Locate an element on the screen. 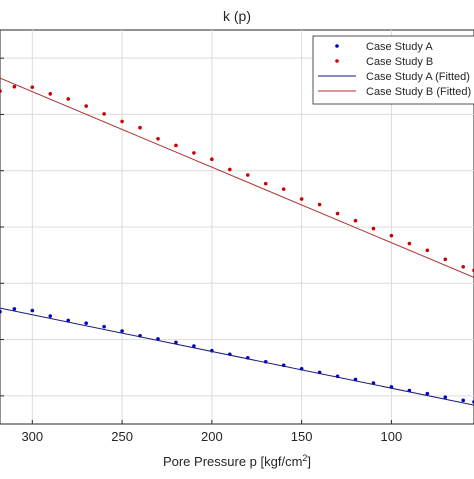 This screenshot has height=479, width=474. legend-label: Case Study B (Fitted) is located at coordinates (418, 92).